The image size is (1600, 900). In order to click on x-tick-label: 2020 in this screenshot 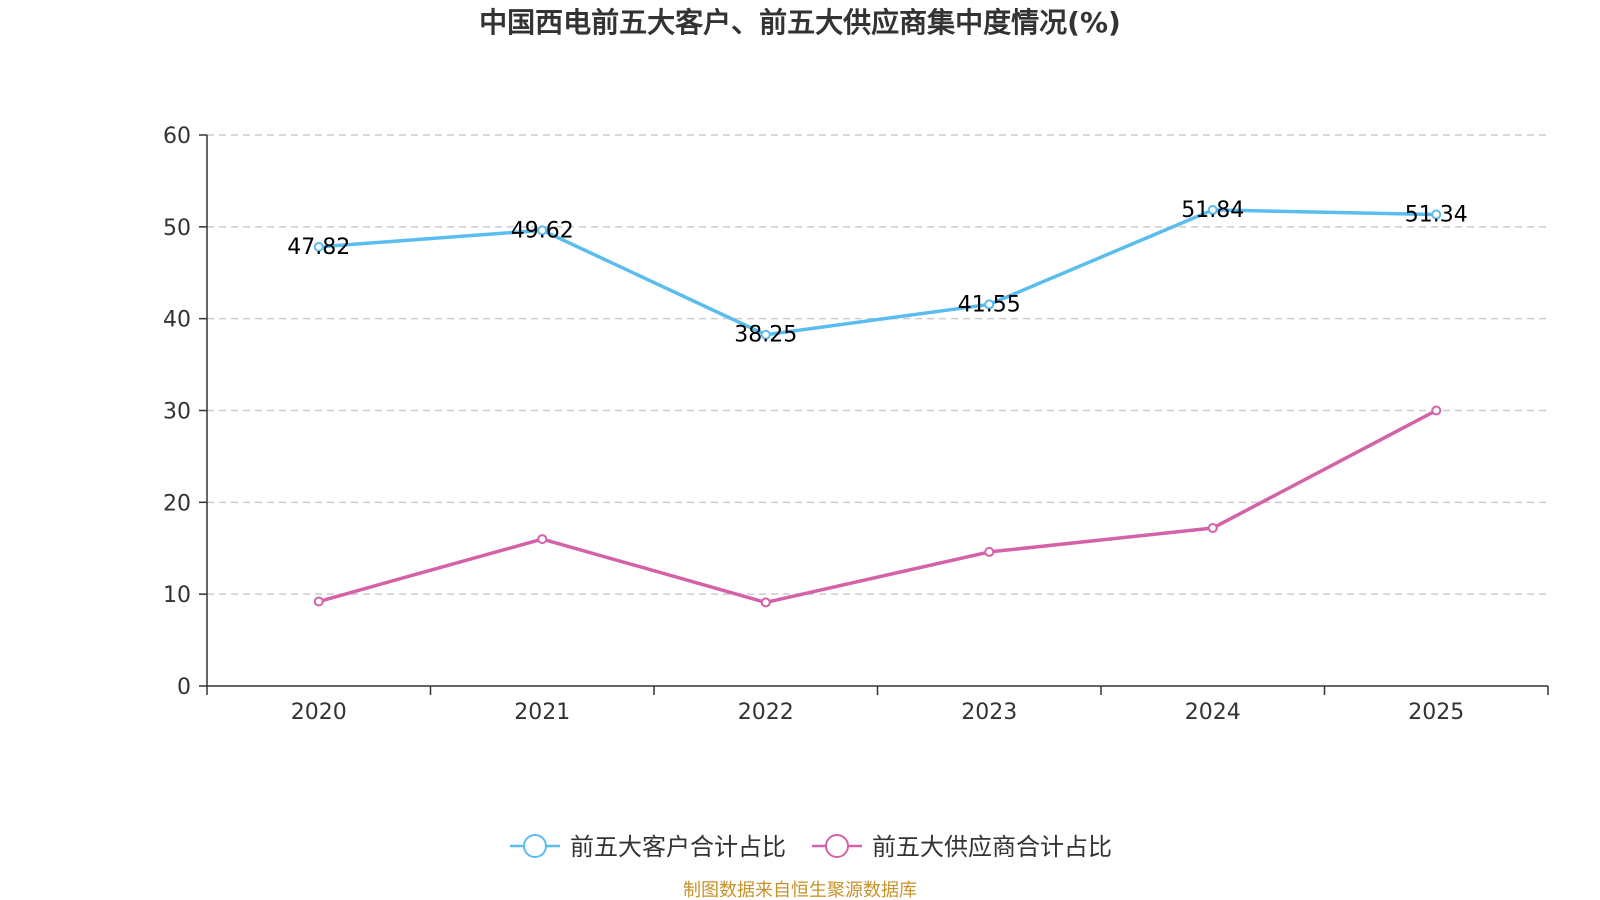, I will do `click(319, 712)`.